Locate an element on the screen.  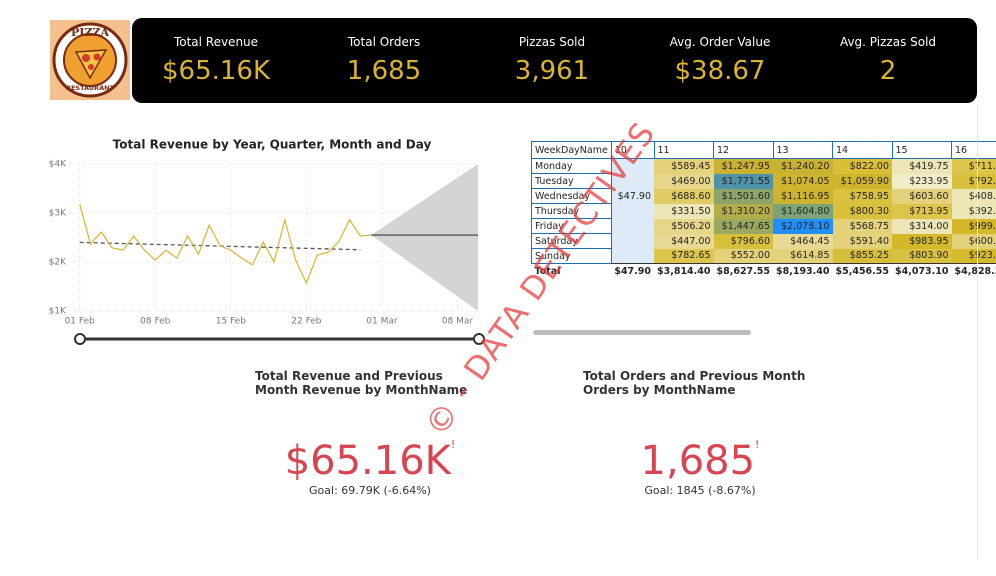
row-header: Sunday is located at coordinates (571, 256).